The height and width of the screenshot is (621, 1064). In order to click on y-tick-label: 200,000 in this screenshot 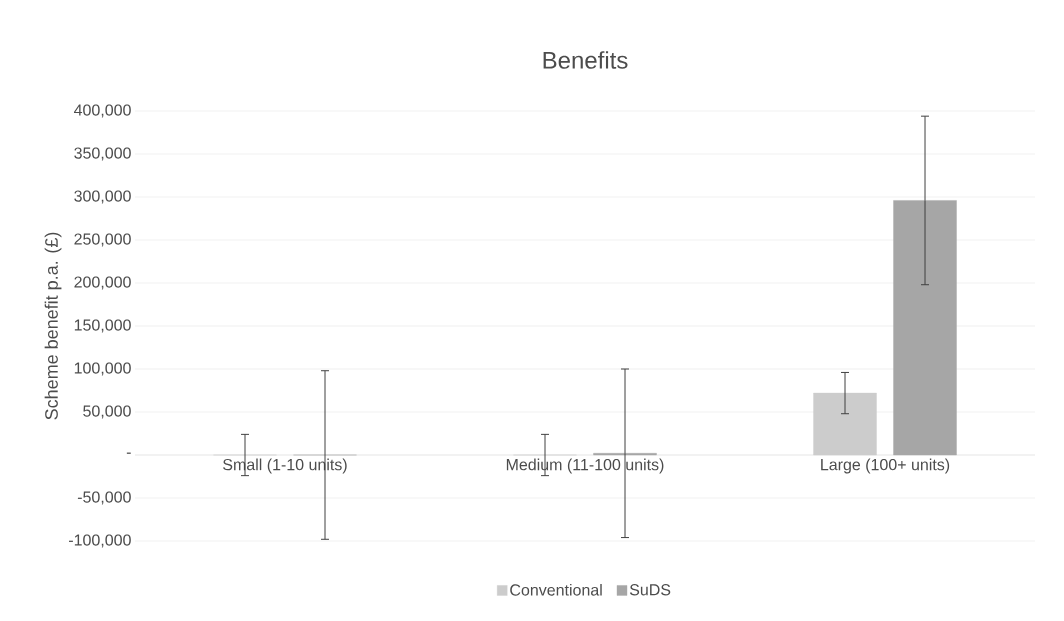, I will do `click(102, 283)`.